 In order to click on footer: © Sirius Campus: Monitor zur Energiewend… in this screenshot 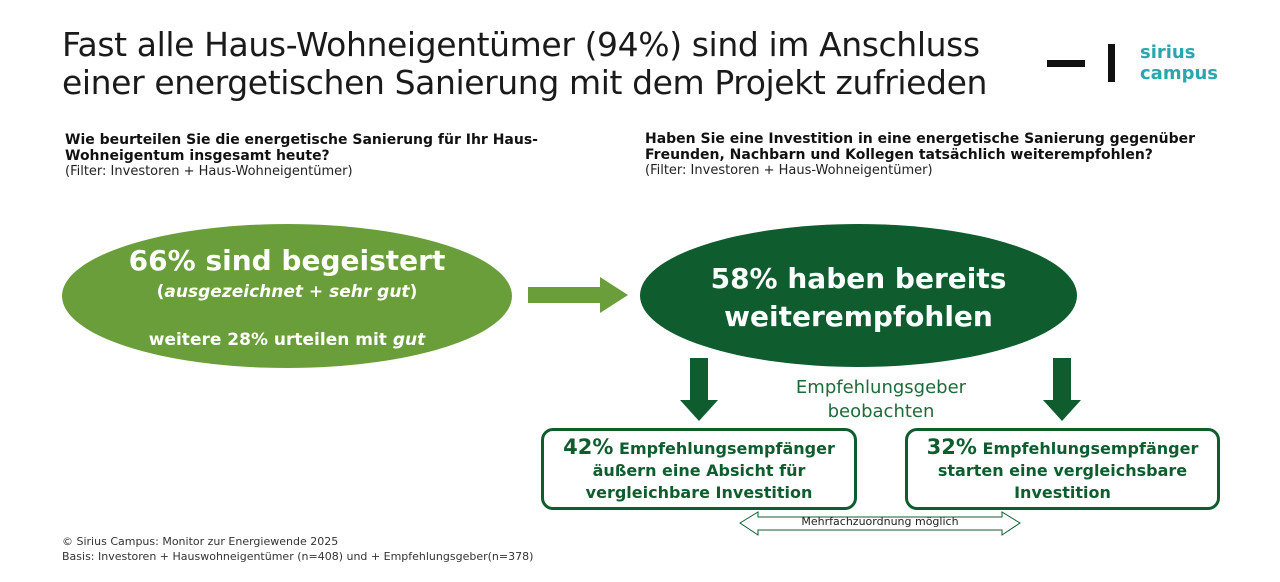, I will do `click(297, 549)`.